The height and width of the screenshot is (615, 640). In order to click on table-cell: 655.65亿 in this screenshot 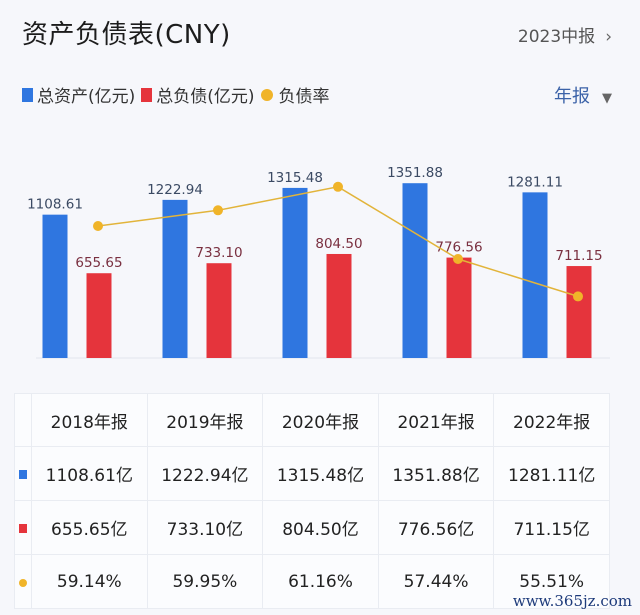, I will do `click(89, 527)`.